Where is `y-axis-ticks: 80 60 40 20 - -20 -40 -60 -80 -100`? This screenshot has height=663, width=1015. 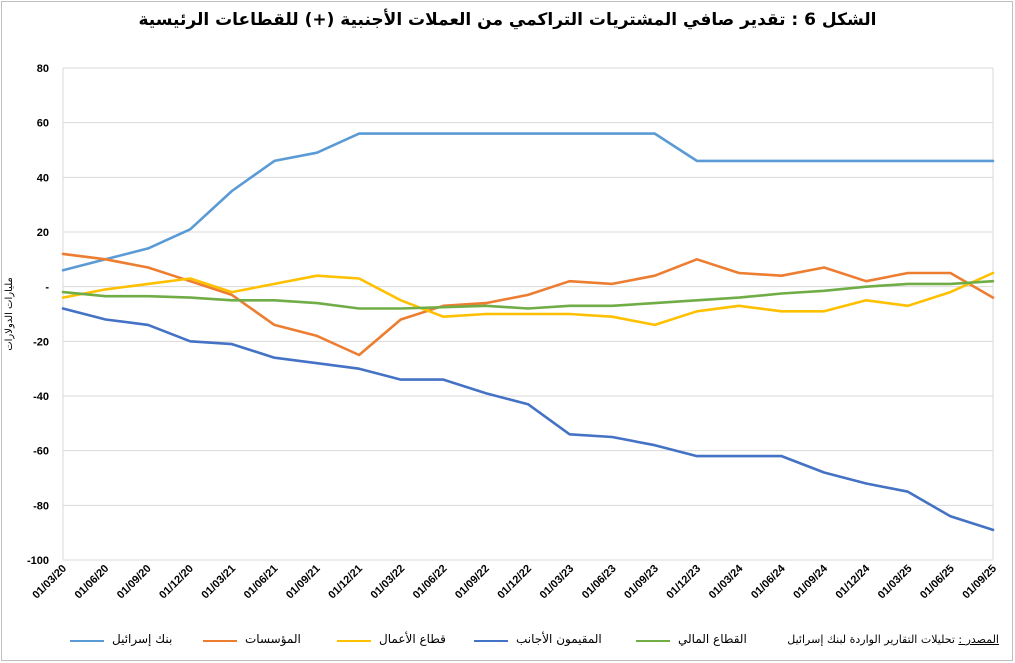 y-axis-ticks: 80 60 40 20 - -20 -40 -60 -80 -100 is located at coordinates (38, 315).